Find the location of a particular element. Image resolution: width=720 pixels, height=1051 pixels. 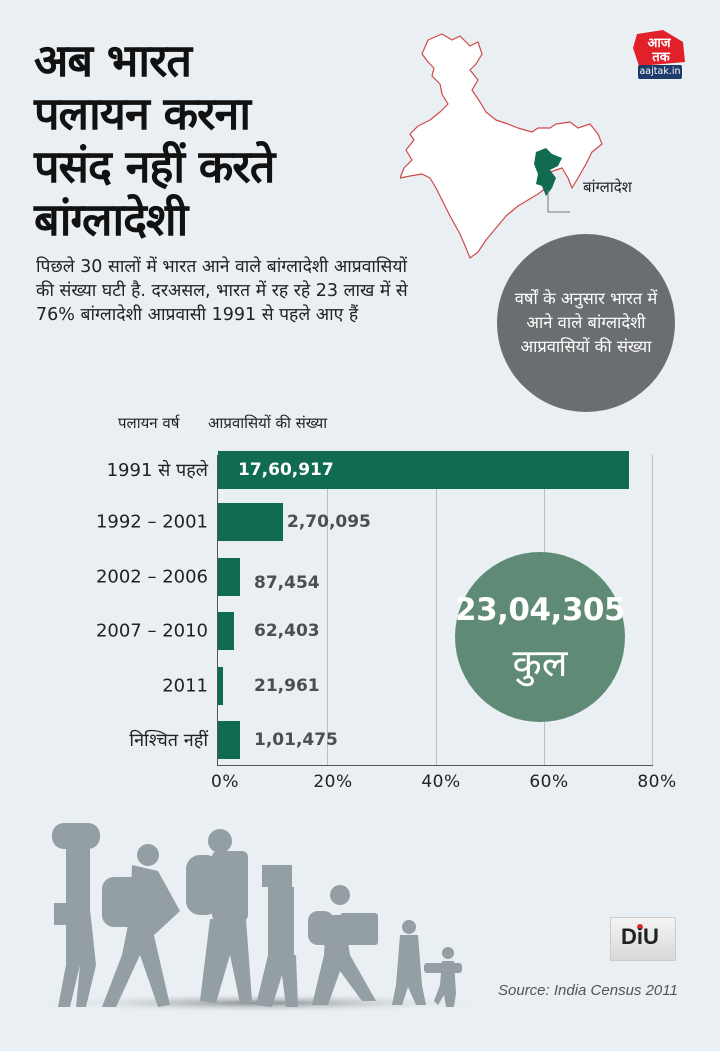

diu-logo: DiU is located at coordinates (643, 939).